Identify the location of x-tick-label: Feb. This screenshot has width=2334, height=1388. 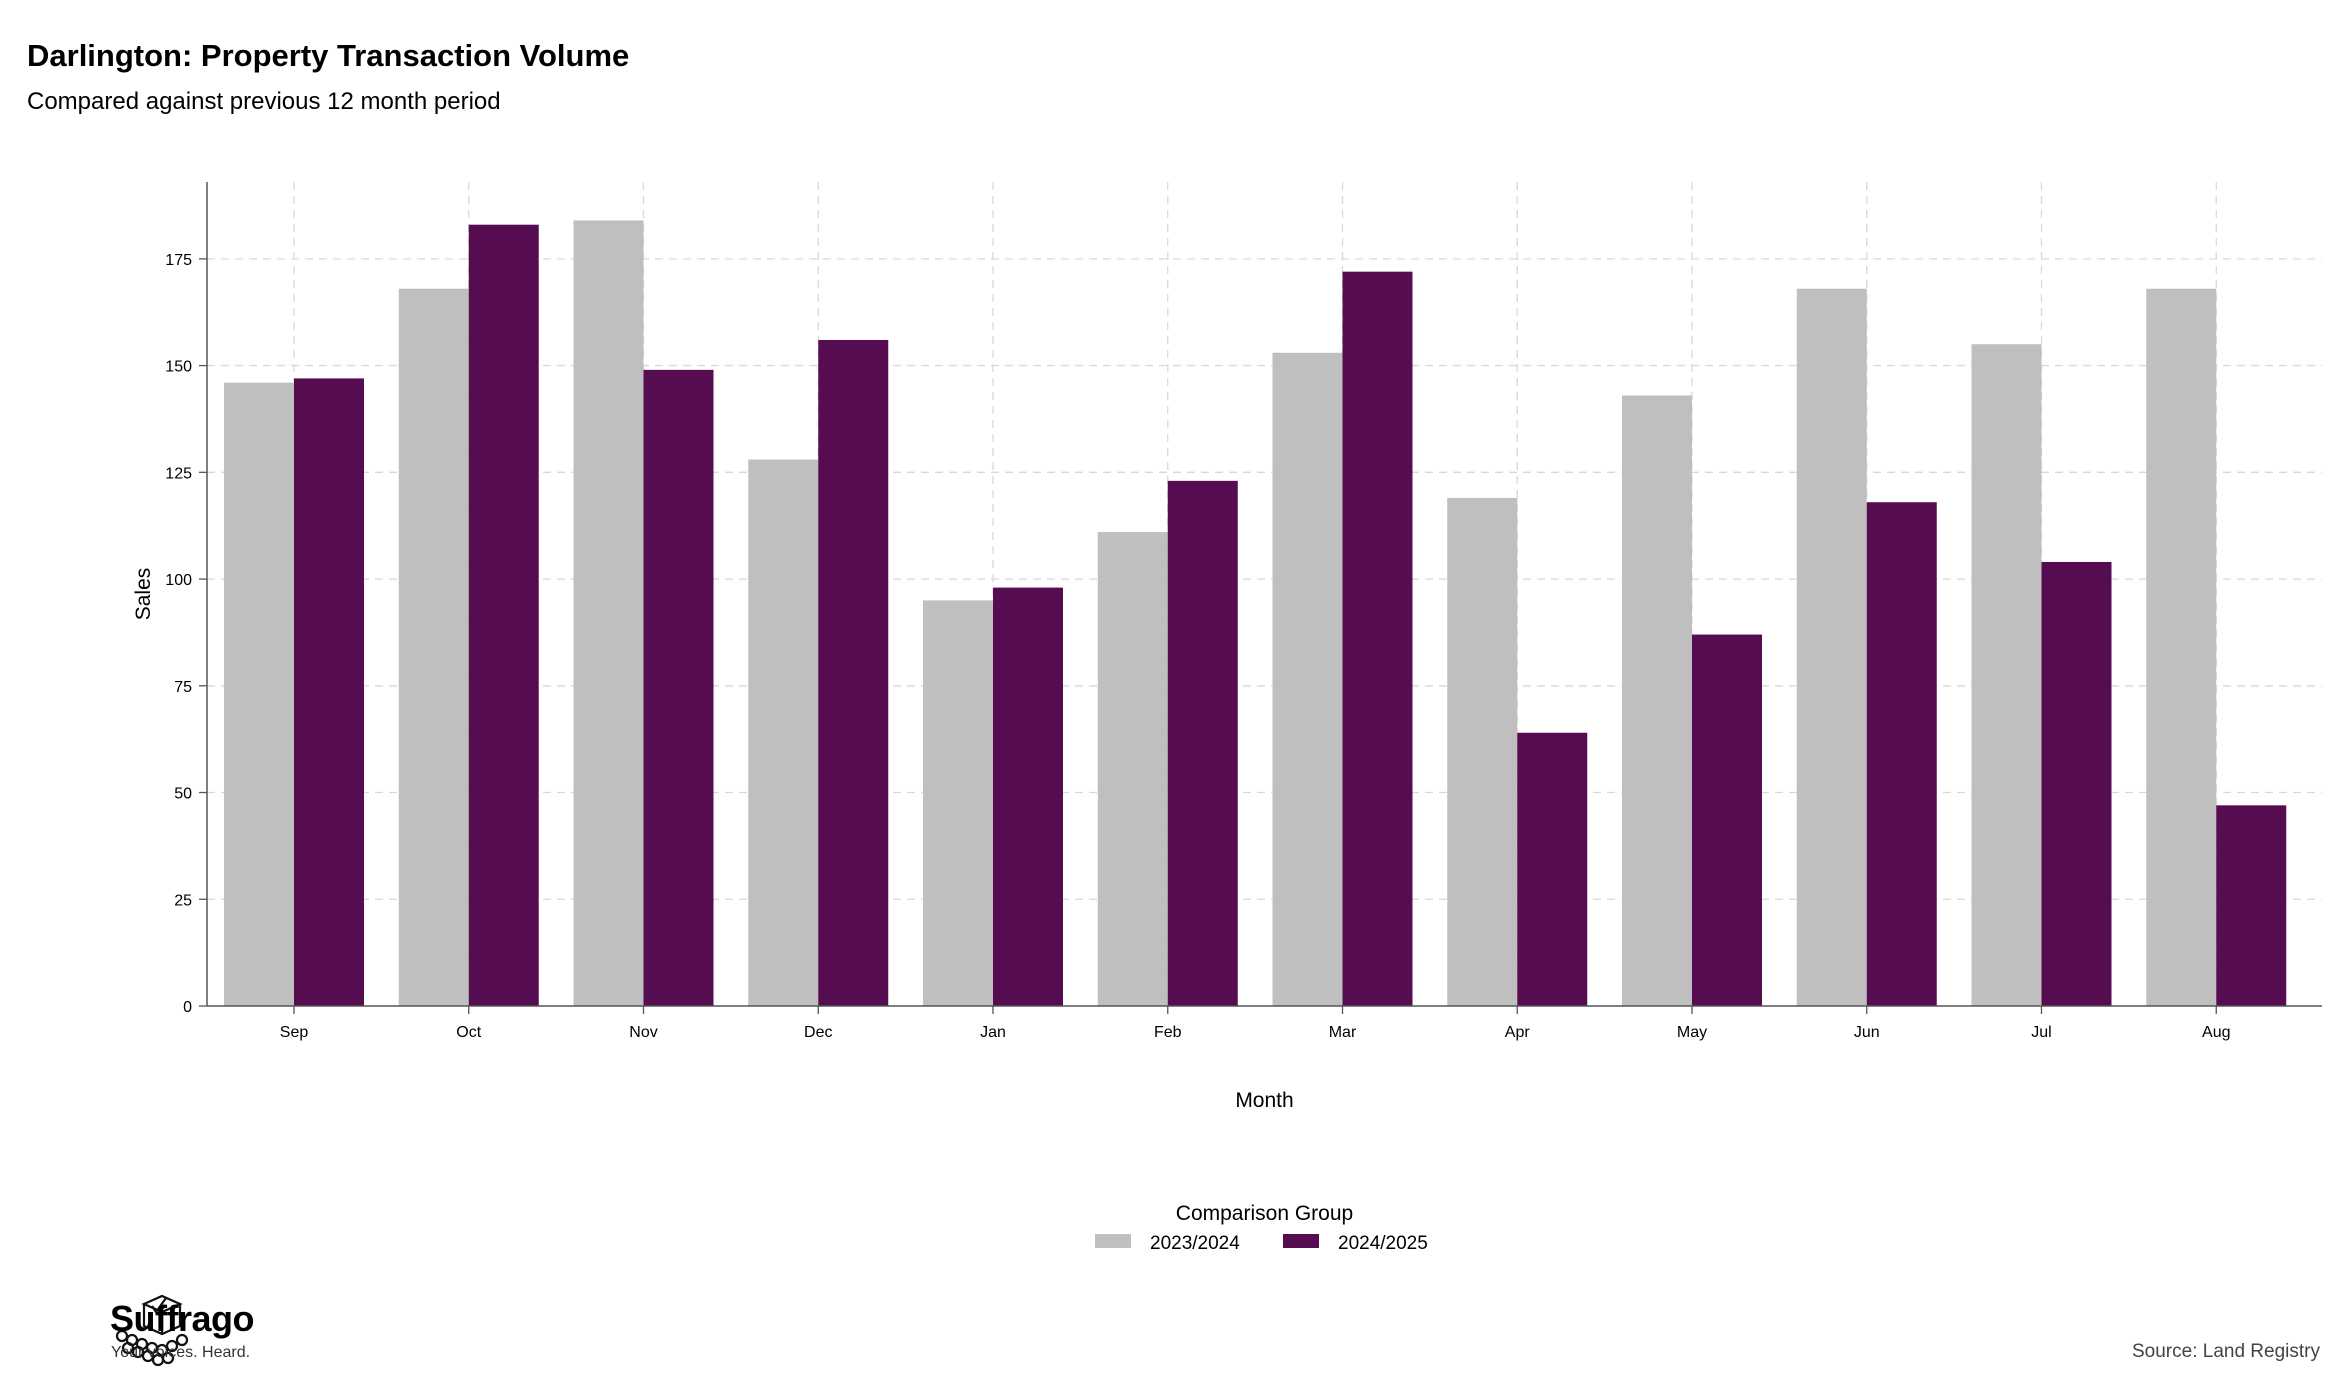
(1168, 1032).